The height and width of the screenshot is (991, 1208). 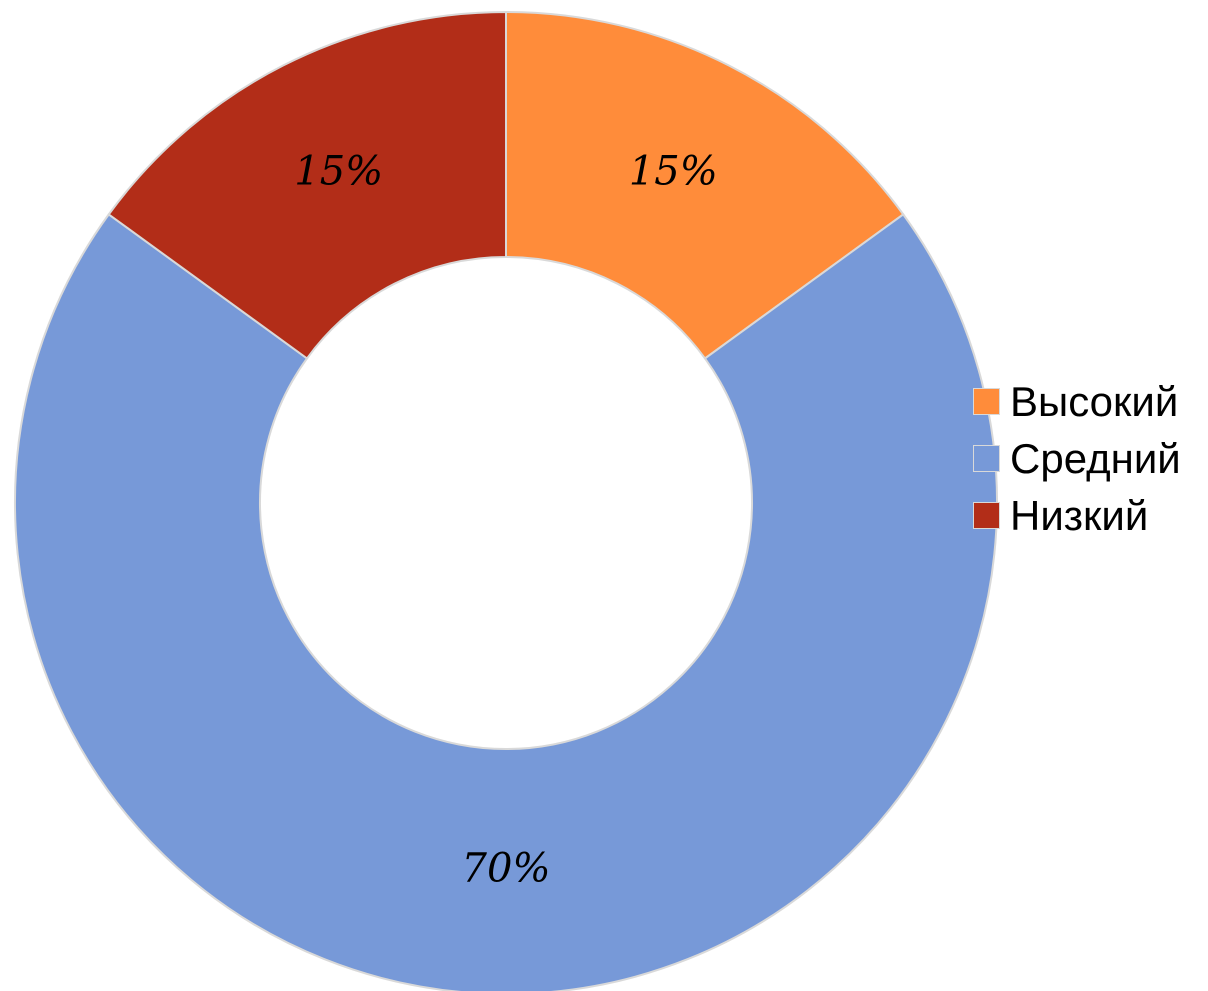 What do you see at coordinates (1094, 401) in the screenshot?
I see `legend-label-high: Высокий` at bounding box center [1094, 401].